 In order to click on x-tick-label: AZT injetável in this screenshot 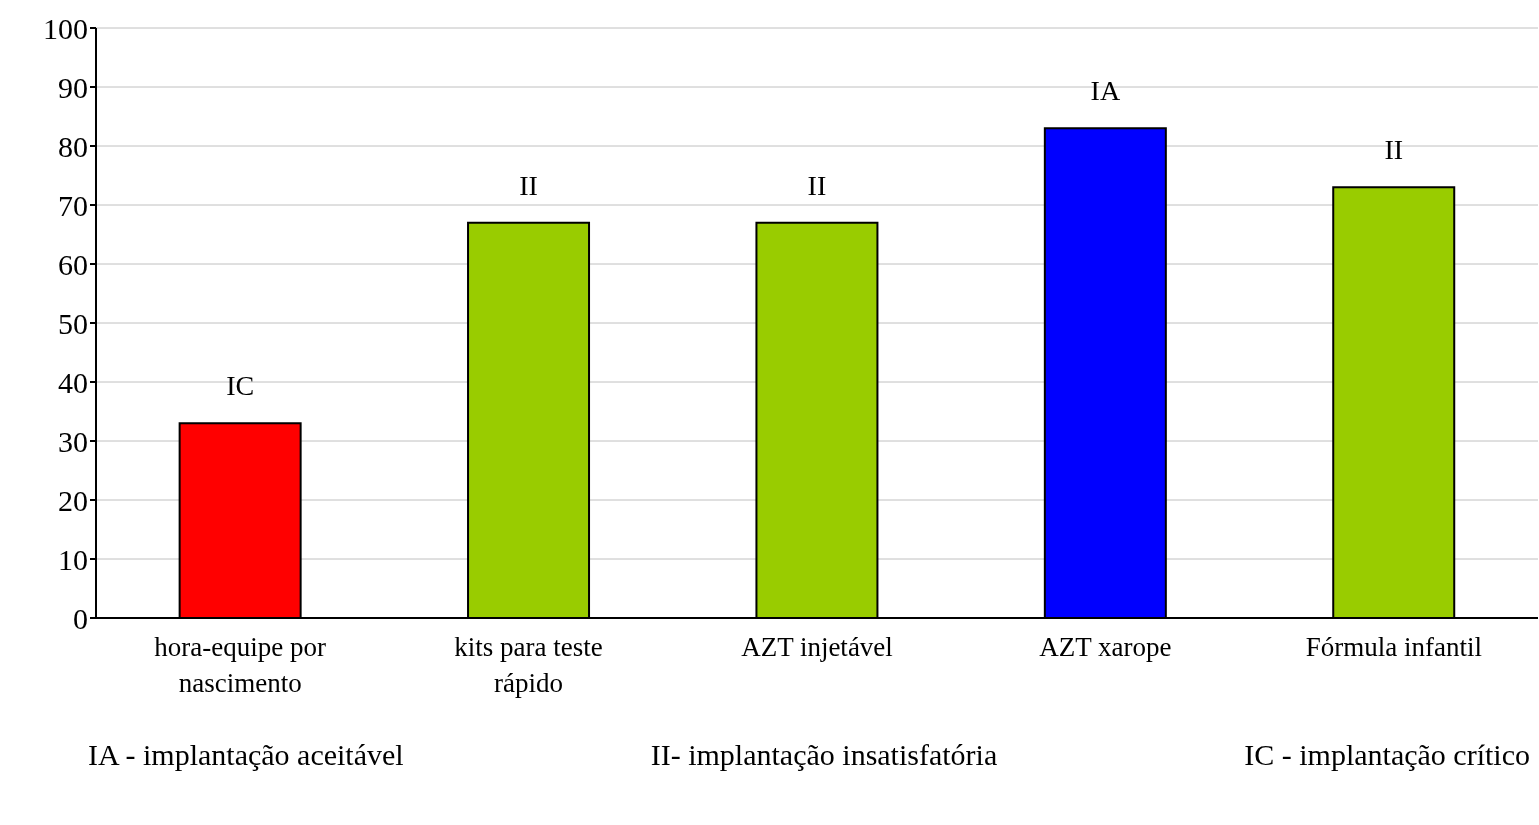, I will do `click(817, 647)`.